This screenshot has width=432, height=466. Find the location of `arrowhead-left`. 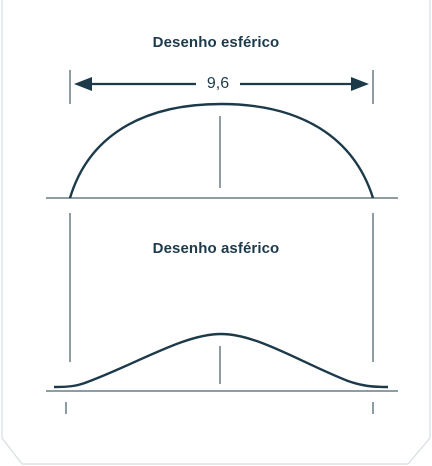

arrowhead-left is located at coordinates (83, 84).